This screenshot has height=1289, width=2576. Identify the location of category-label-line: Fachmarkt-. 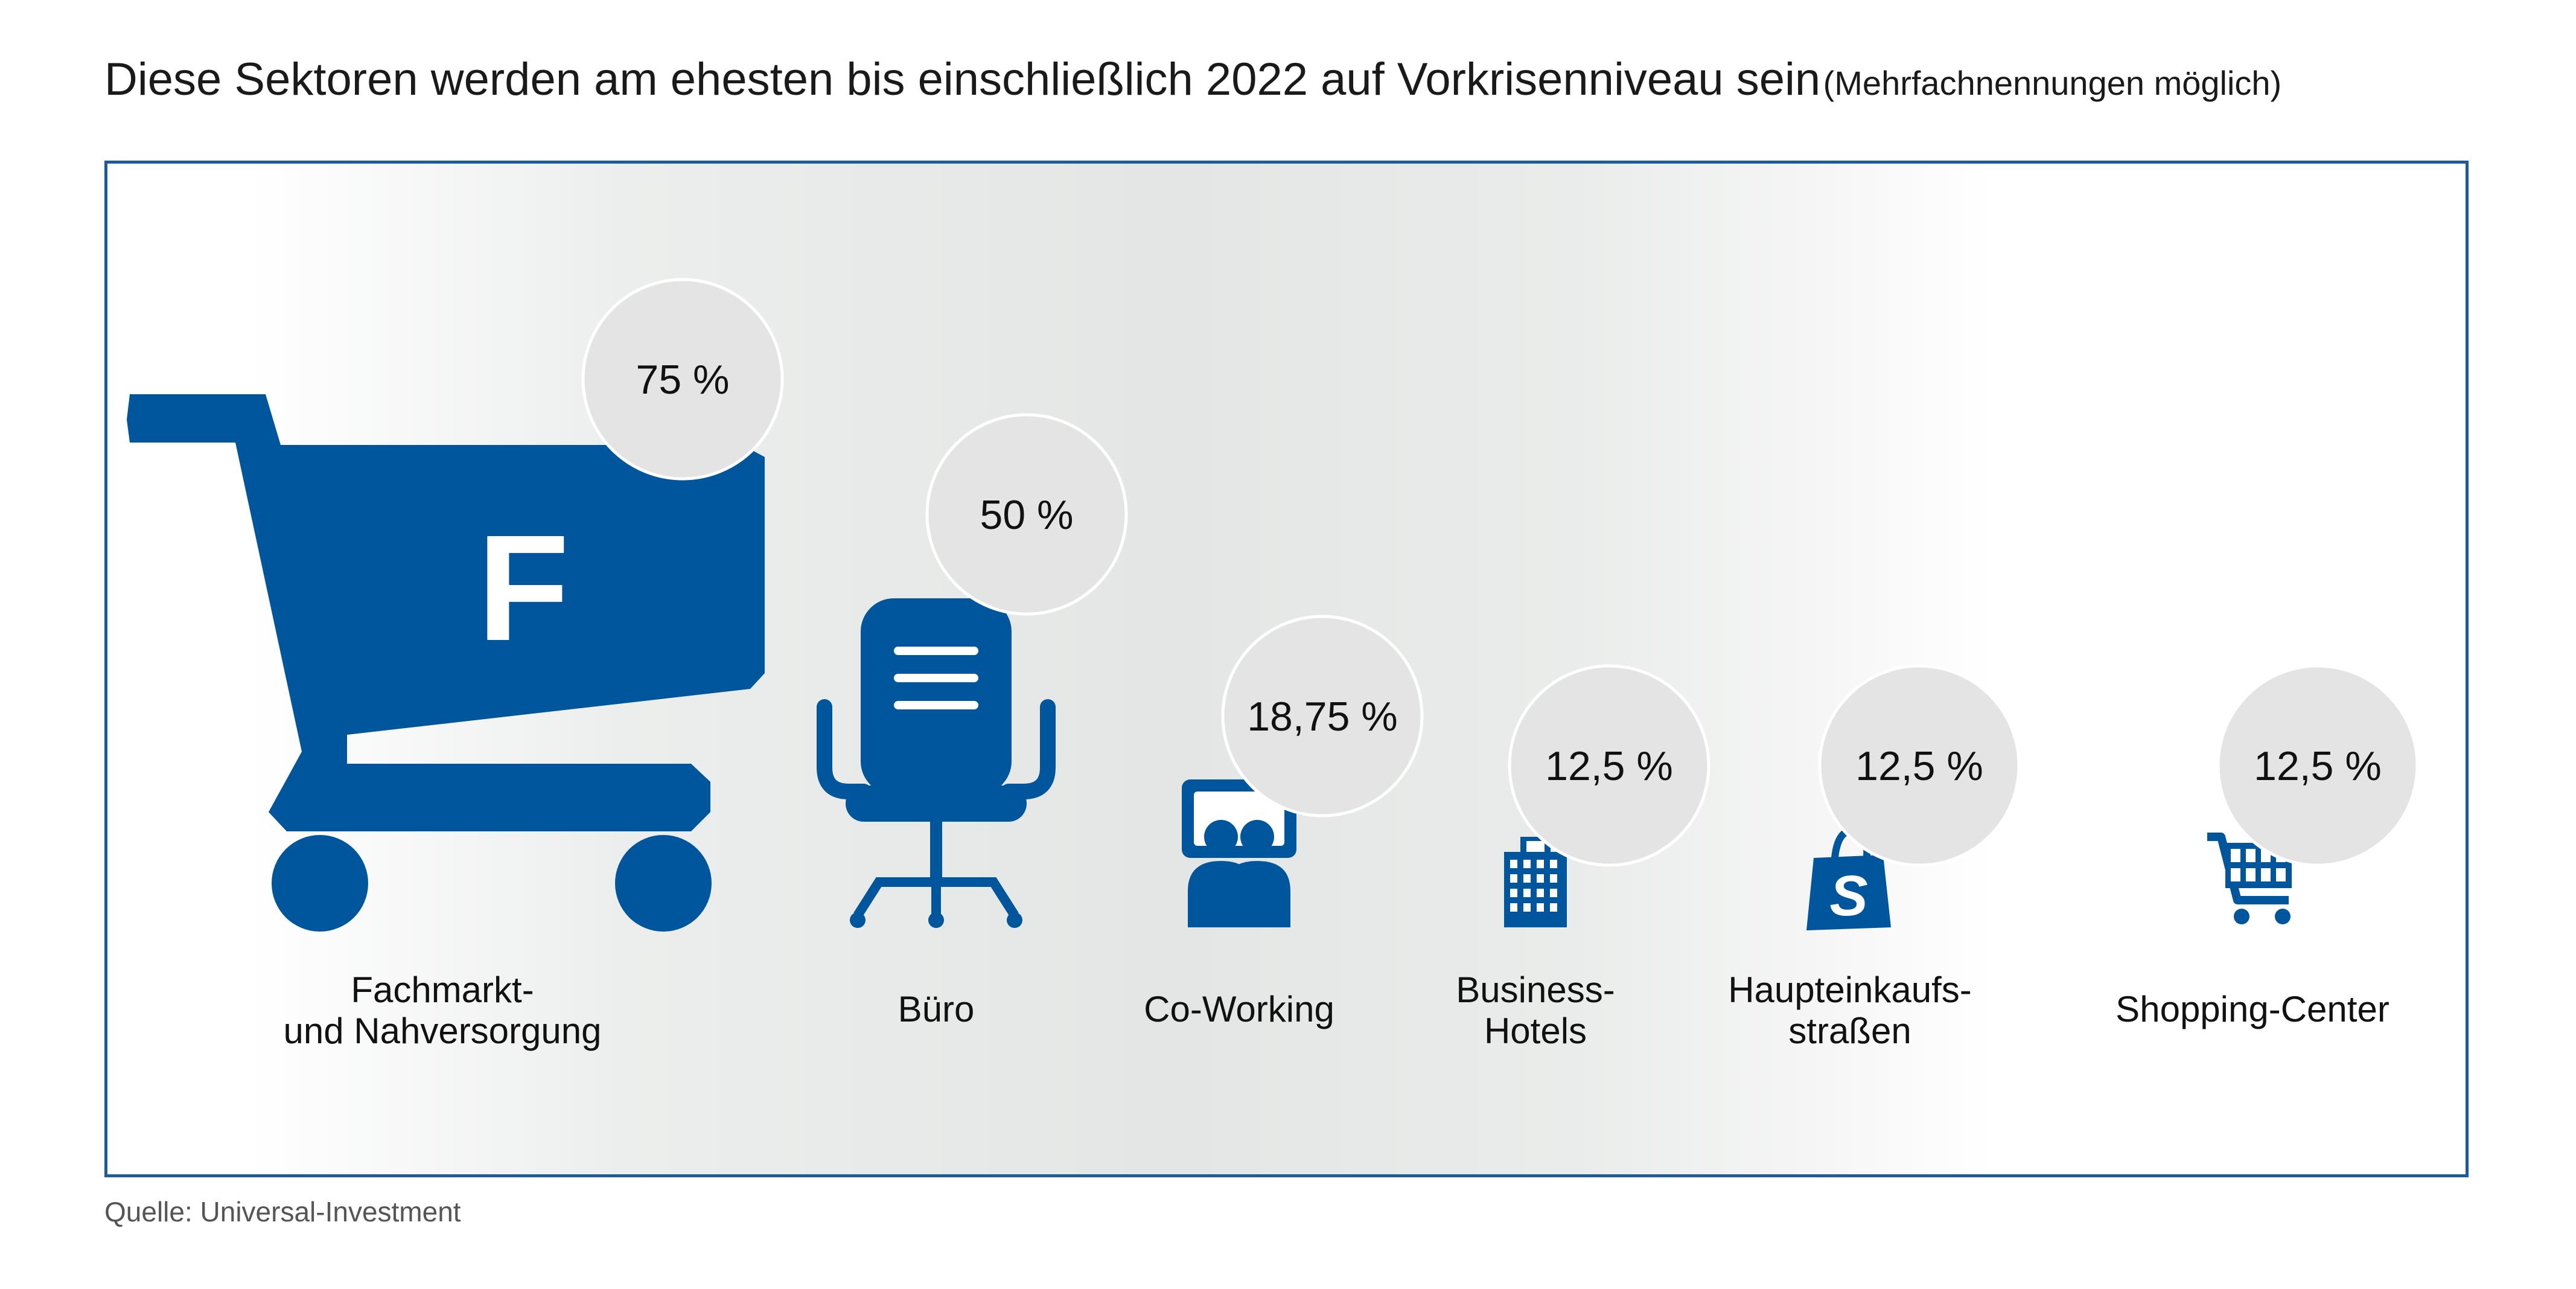
(442, 990).